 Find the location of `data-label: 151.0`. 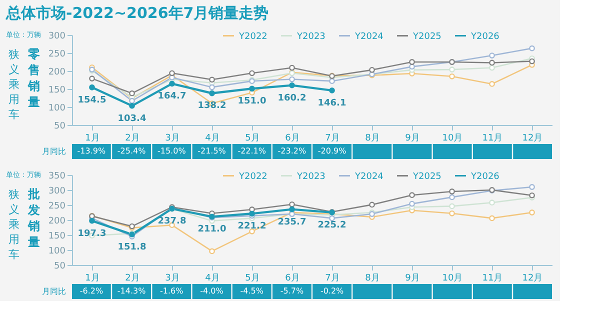

data-label: 151.0 is located at coordinates (252, 101).